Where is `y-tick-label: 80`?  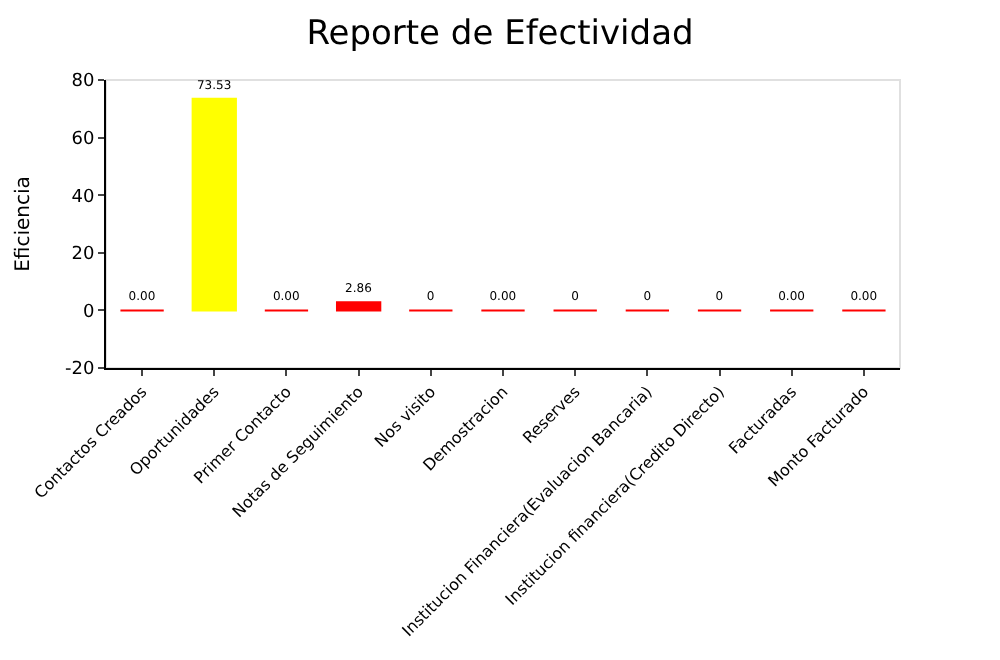 y-tick-label: 80 is located at coordinates (83, 82).